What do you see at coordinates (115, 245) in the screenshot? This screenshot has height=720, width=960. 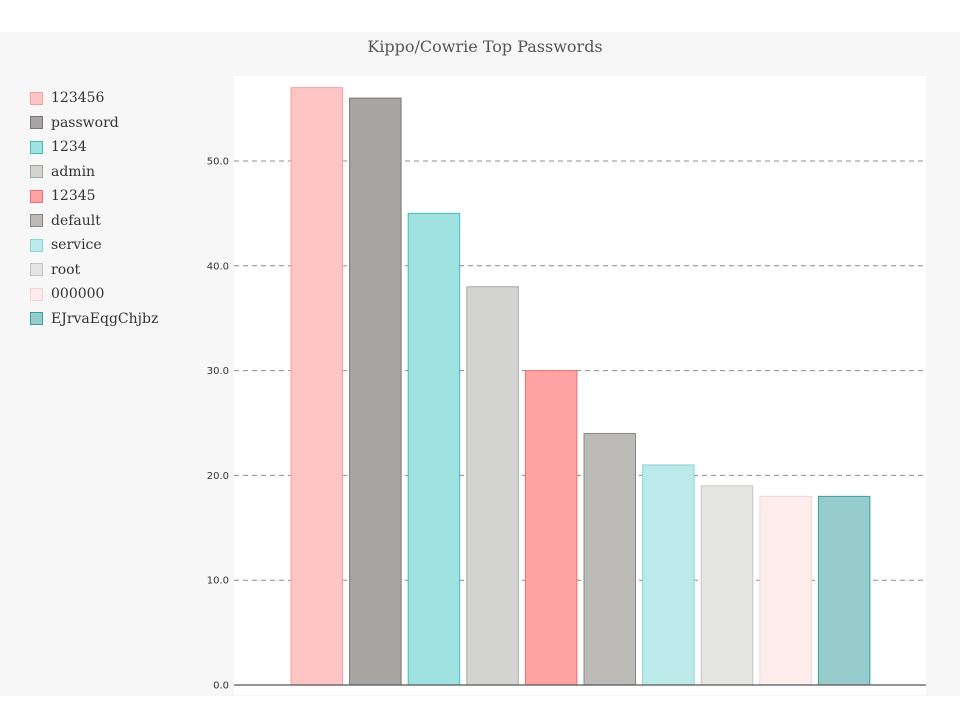 I see `legend-item: service` at bounding box center [115, 245].